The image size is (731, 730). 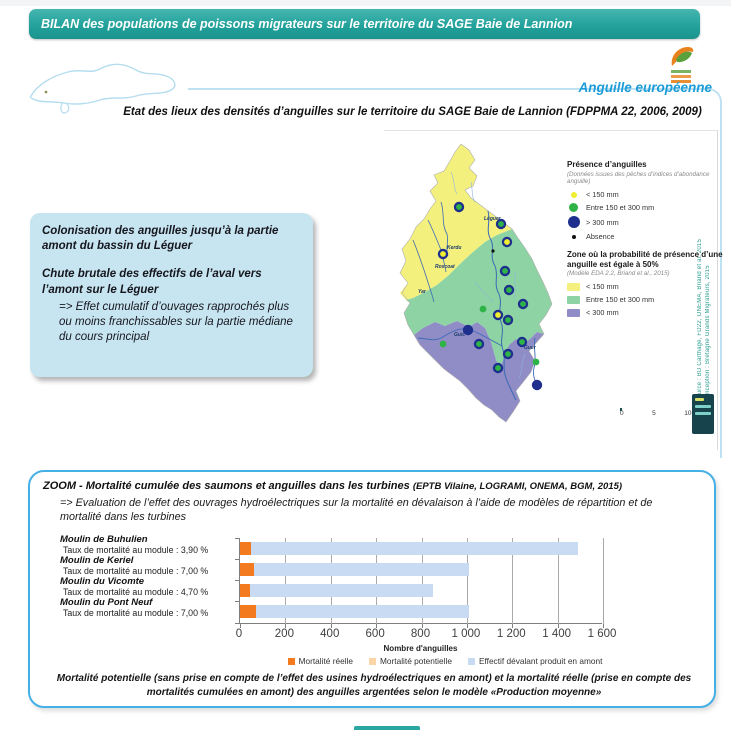 I want to click on top-strip, so click(x=365, y=3).